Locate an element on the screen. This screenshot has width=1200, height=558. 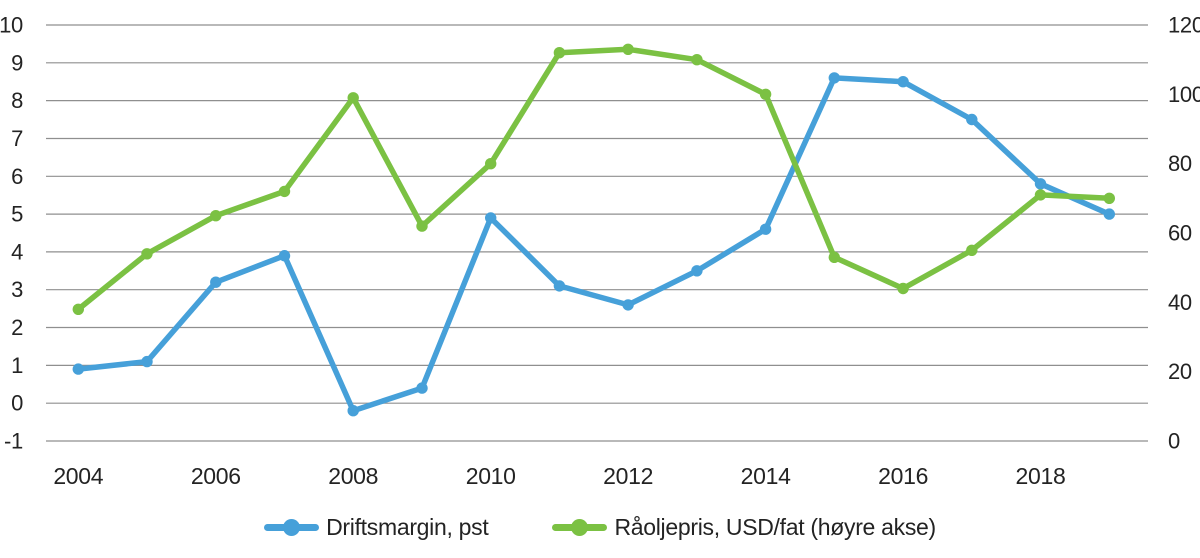
data-point-raoljepris-2017 is located at coordinates (972, 250).